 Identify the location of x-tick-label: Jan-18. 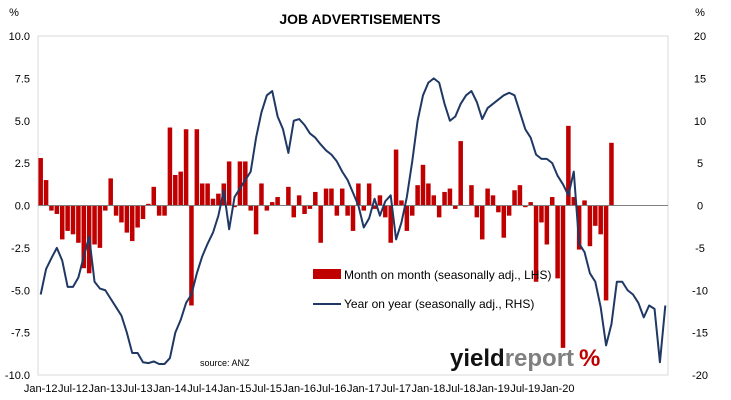
(429, 389).